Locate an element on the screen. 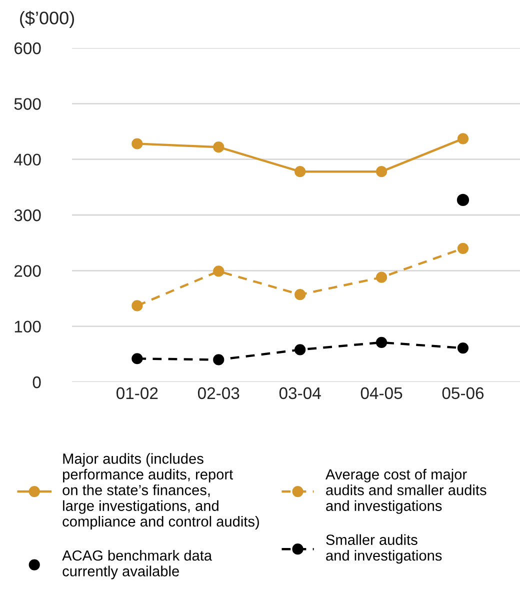 This screenshot has height=596, width=520. x-tick-label: 04-05 is located at coordinates (381, 393).